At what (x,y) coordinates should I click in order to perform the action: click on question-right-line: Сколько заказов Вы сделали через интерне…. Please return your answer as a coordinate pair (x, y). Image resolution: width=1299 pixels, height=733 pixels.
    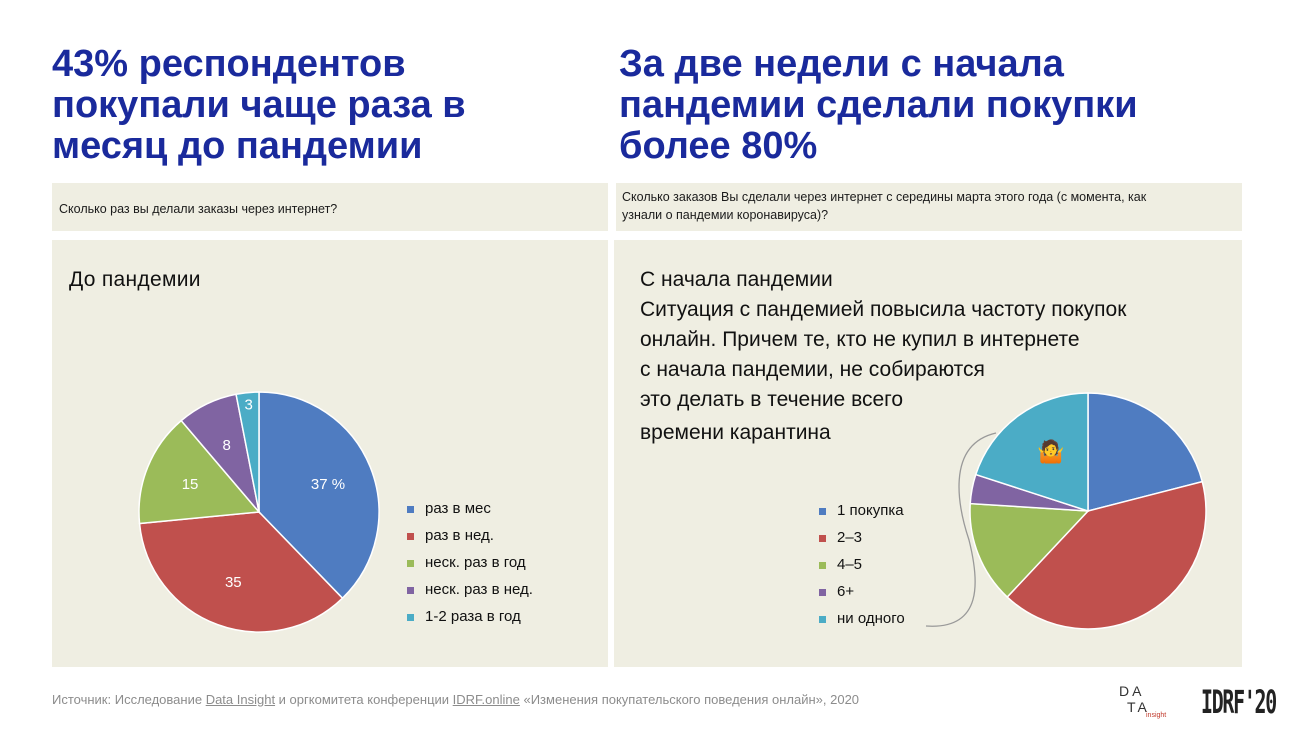
    Looking at the image, I should click on (884, 197).